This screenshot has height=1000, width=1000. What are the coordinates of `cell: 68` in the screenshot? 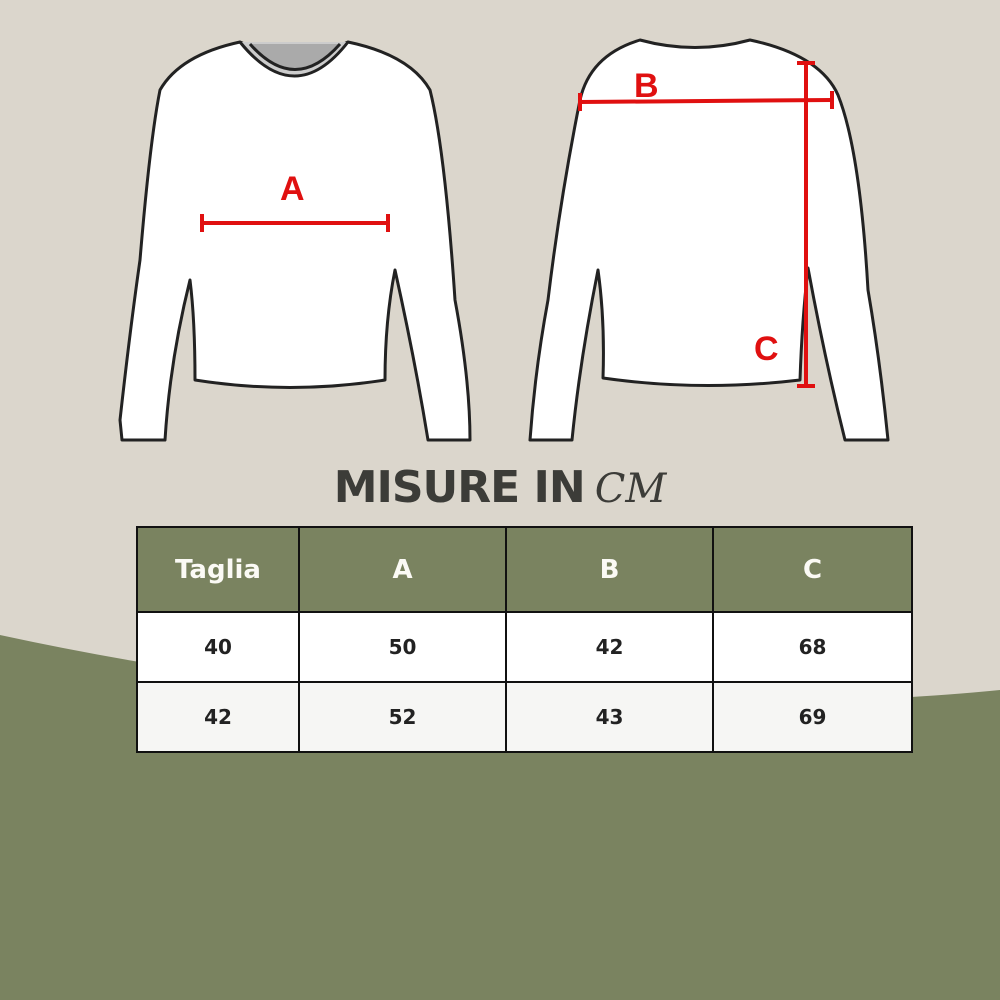 It's located at (812, 647).